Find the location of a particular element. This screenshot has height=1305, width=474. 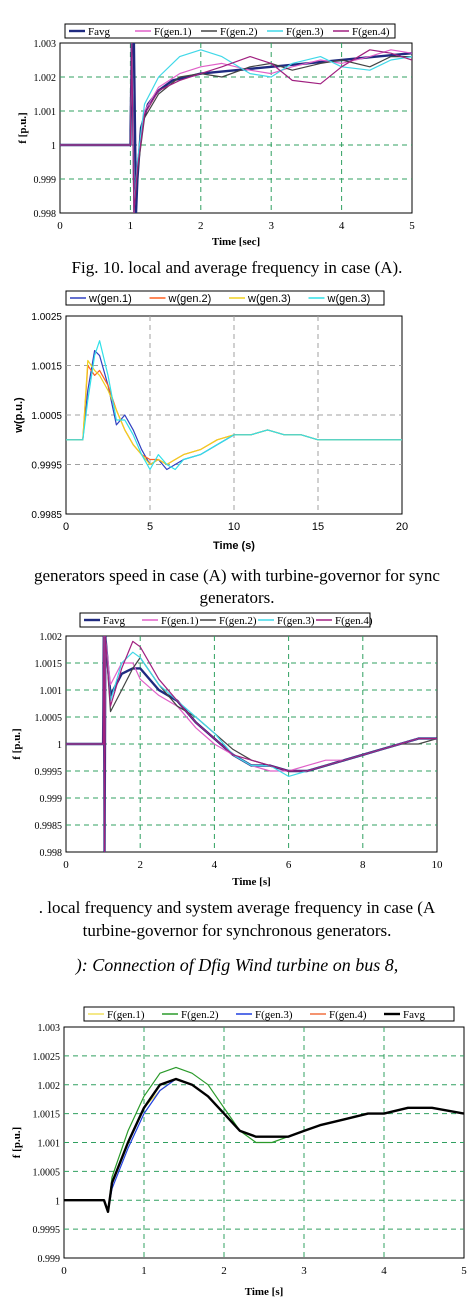

legend: F(gen.1) F(gen.2) F(gen.3) F(gen.4) Favg is located at coordinates (269, 1014).